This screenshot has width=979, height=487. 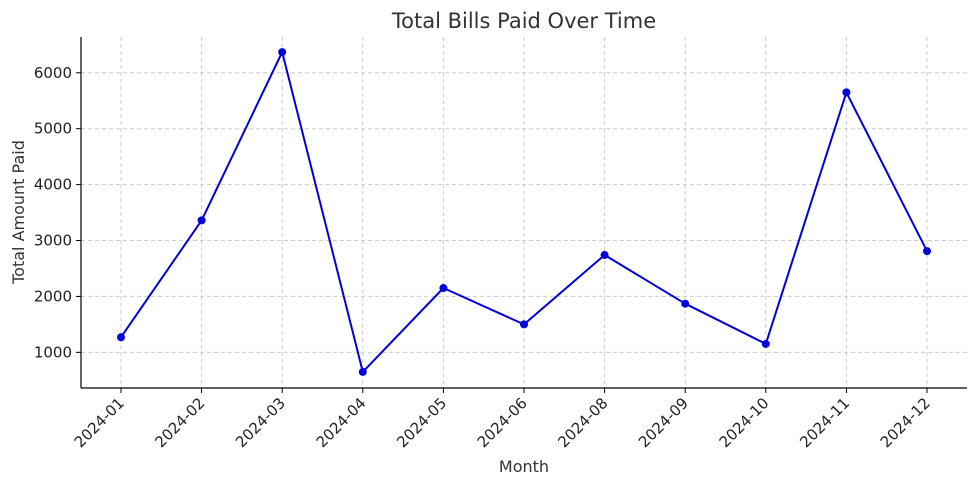 What do you see at coordinates (53, 296) in the screenshot?
I see `y-tick-label: 2000` at bounding box center [53, 296].